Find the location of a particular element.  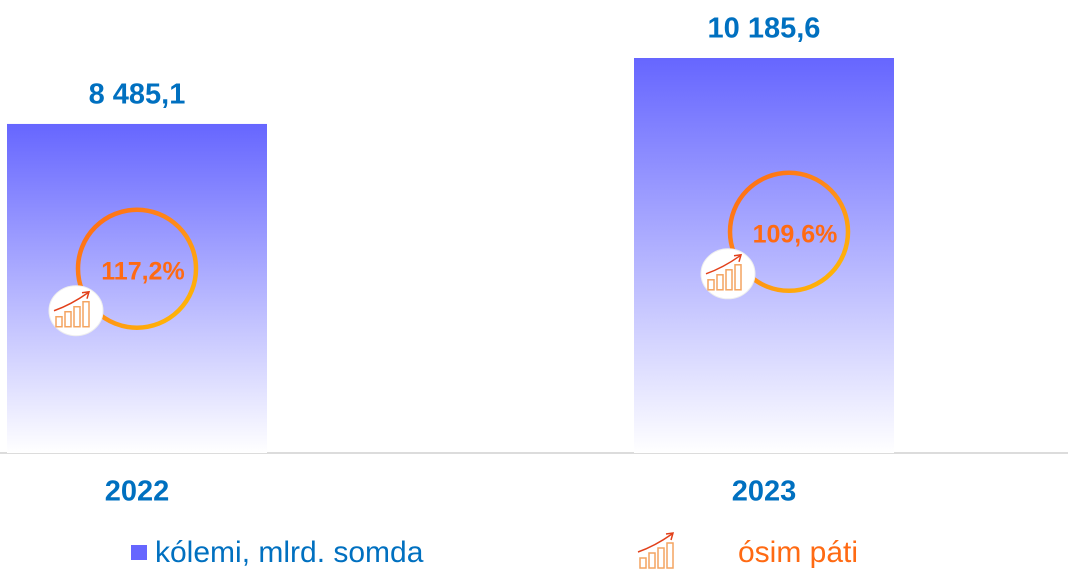

legend-label: kólemi, mlrd. somda is located at coordinates (289, 552).